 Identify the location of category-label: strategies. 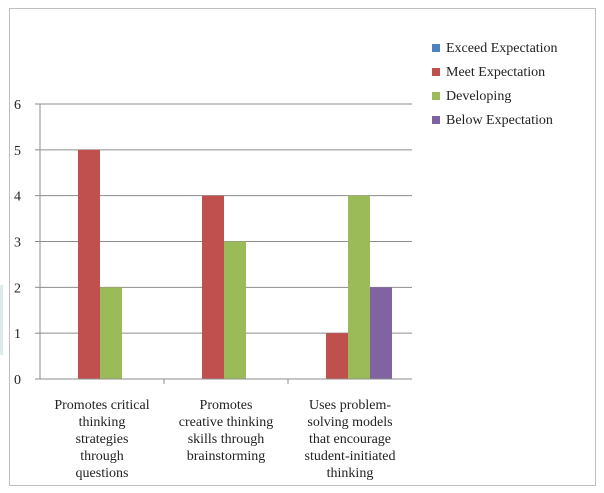
(102, 439).